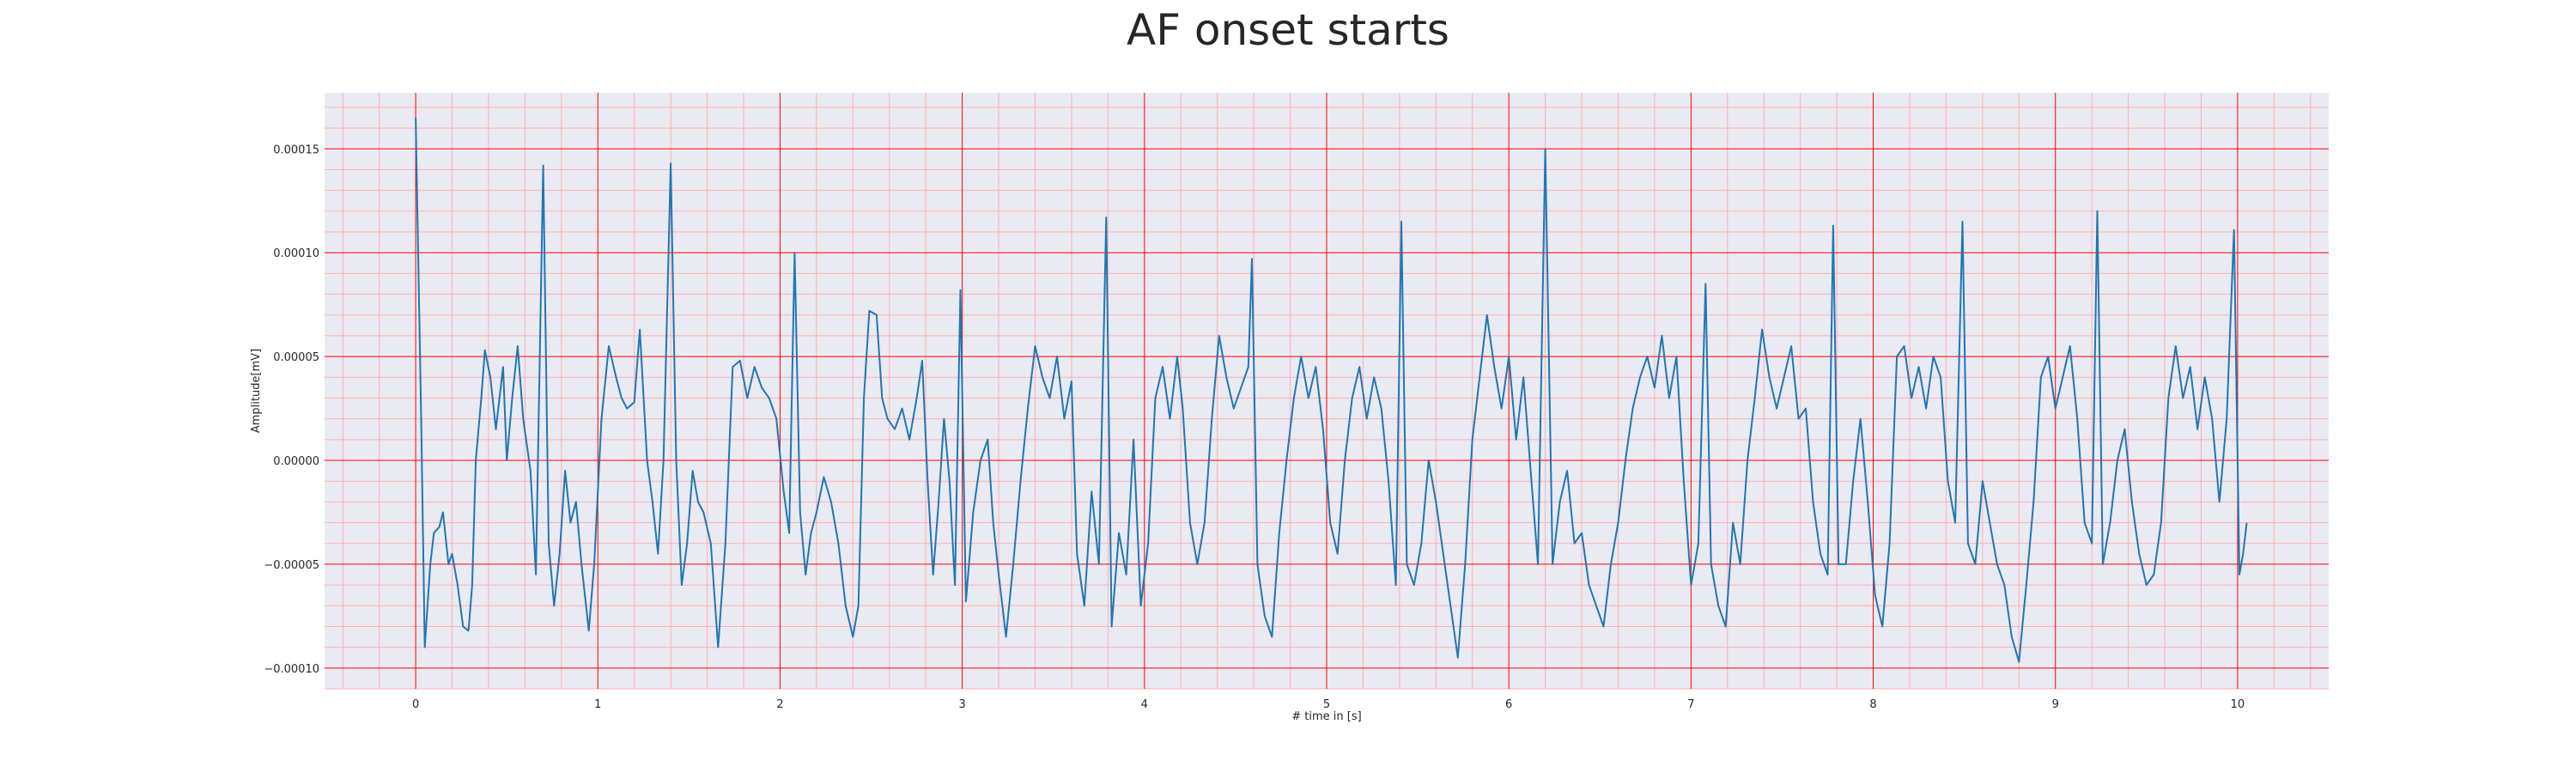 The image size is (2576, 773). Describe the element at coordinates (1288, 30) in the screenshot. I see `chart-title: AF onset starts` at that location.